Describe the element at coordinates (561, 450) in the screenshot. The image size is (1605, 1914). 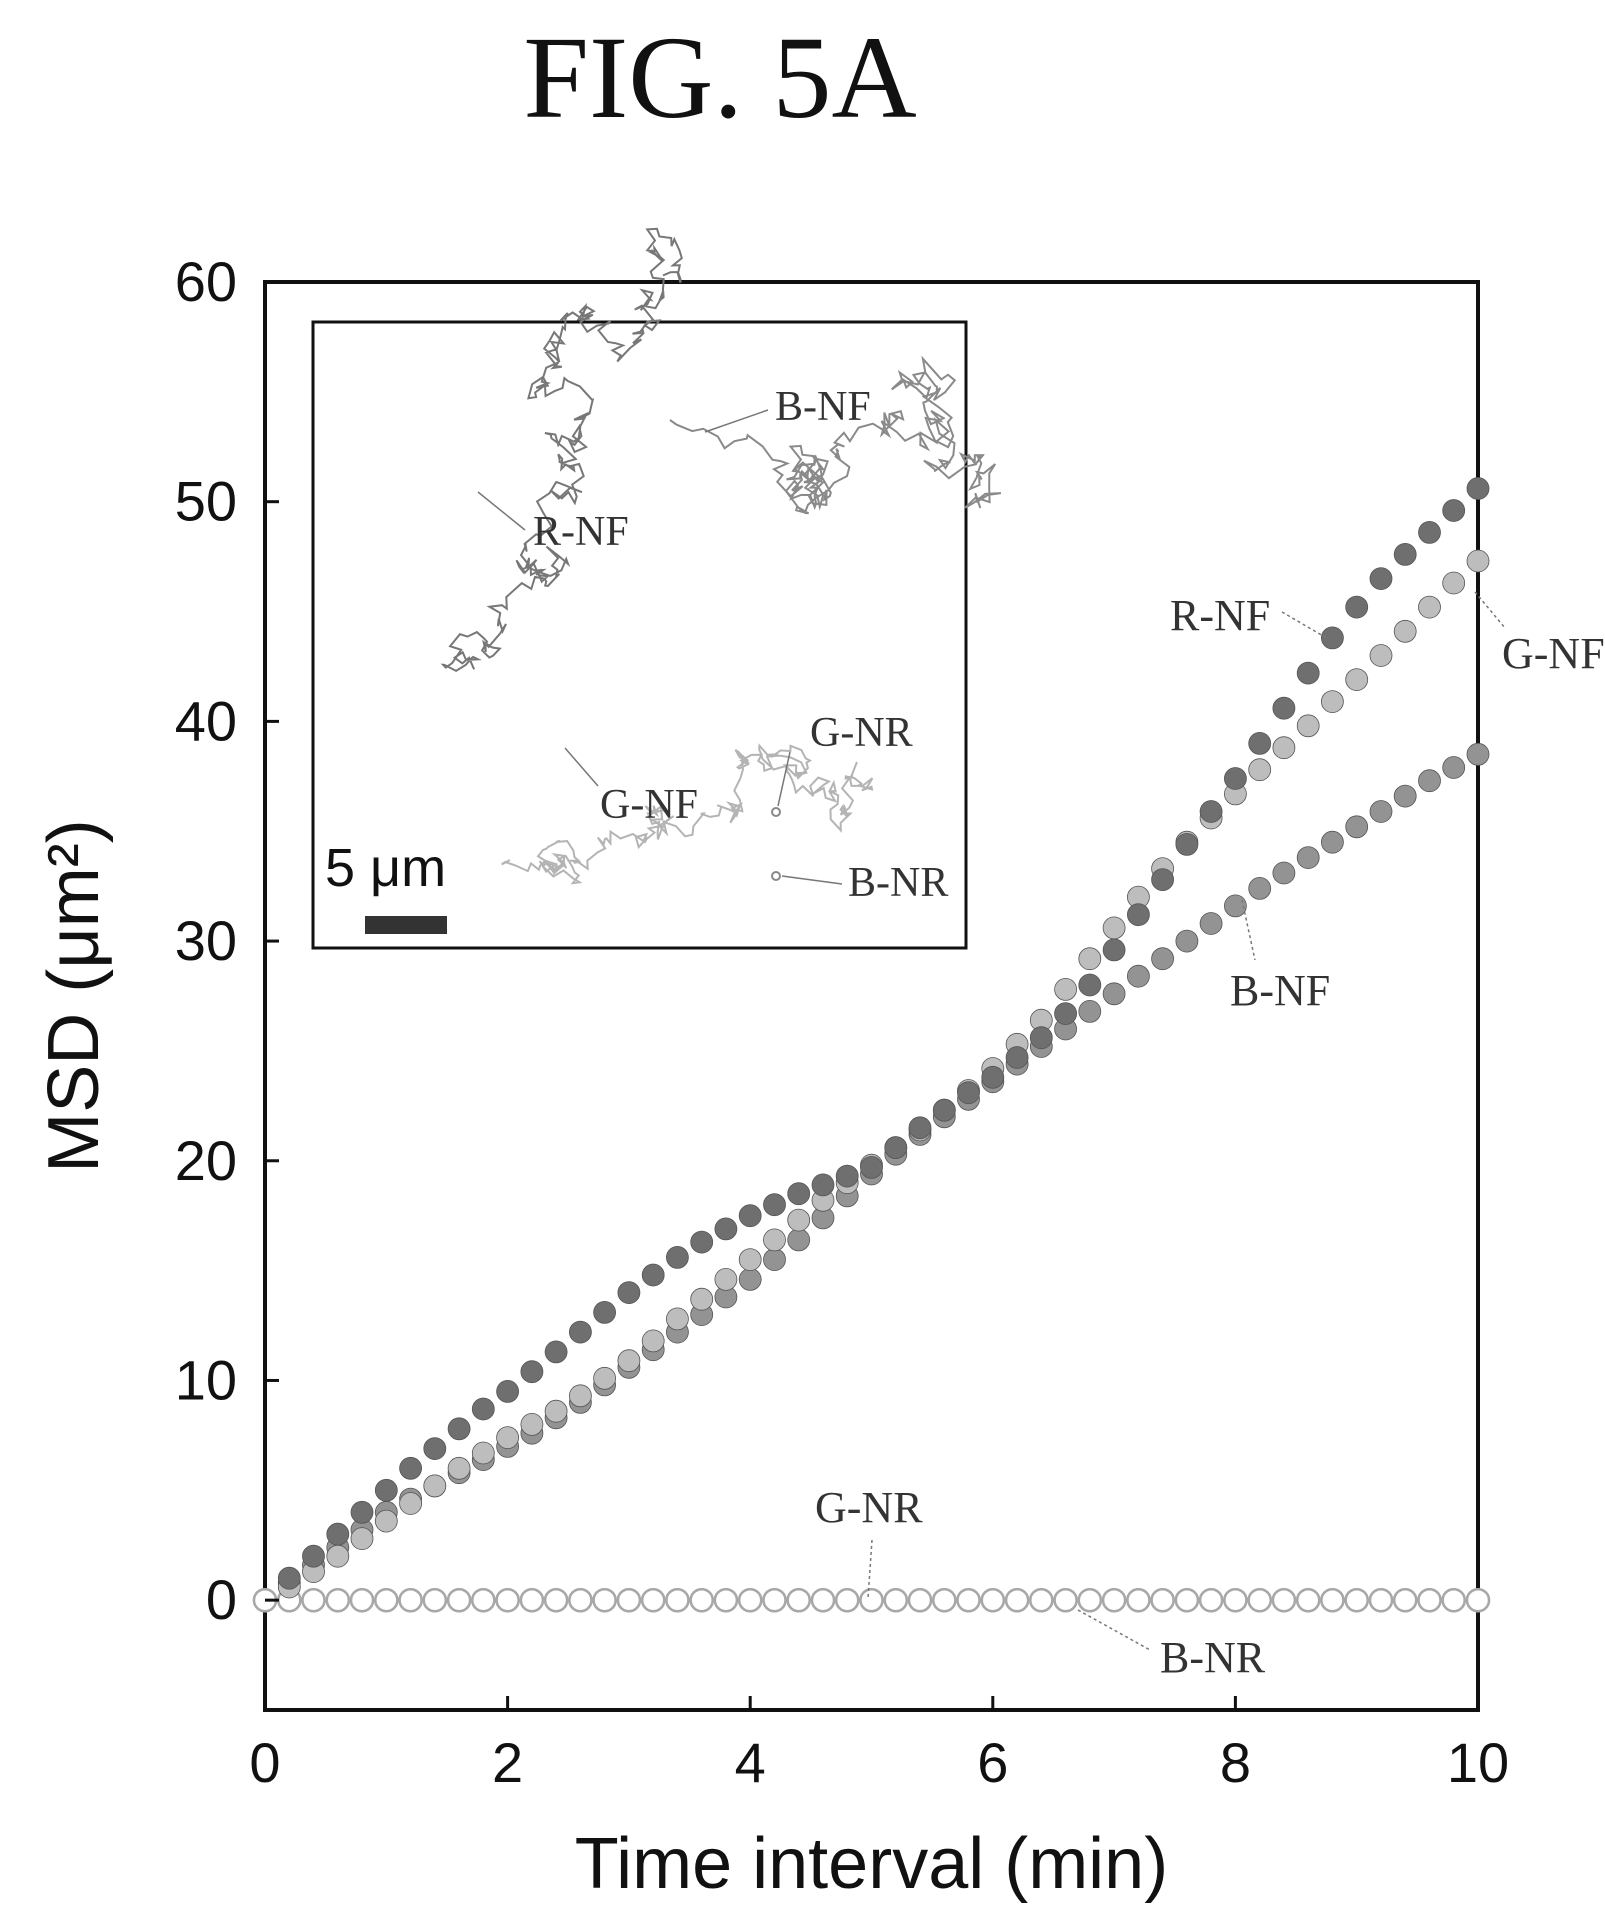
I see `r-nf-trajectory` at that location.